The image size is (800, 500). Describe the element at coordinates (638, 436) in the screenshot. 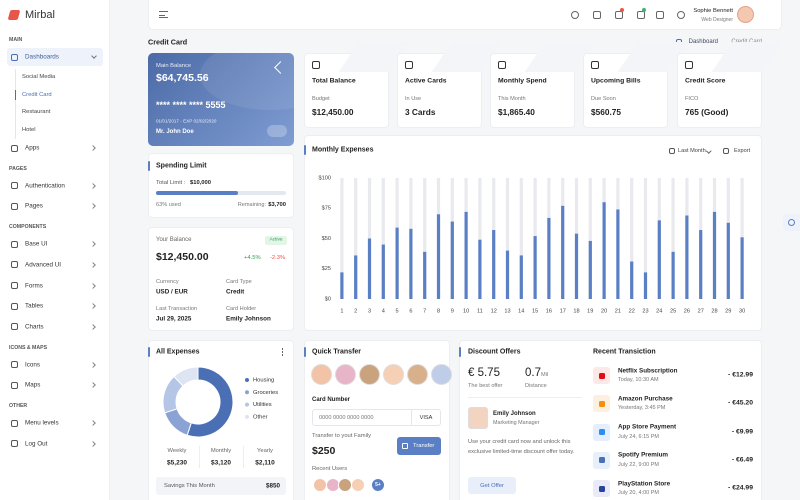

I see `transaction-date: July 24, 6:15 PM` at that location.